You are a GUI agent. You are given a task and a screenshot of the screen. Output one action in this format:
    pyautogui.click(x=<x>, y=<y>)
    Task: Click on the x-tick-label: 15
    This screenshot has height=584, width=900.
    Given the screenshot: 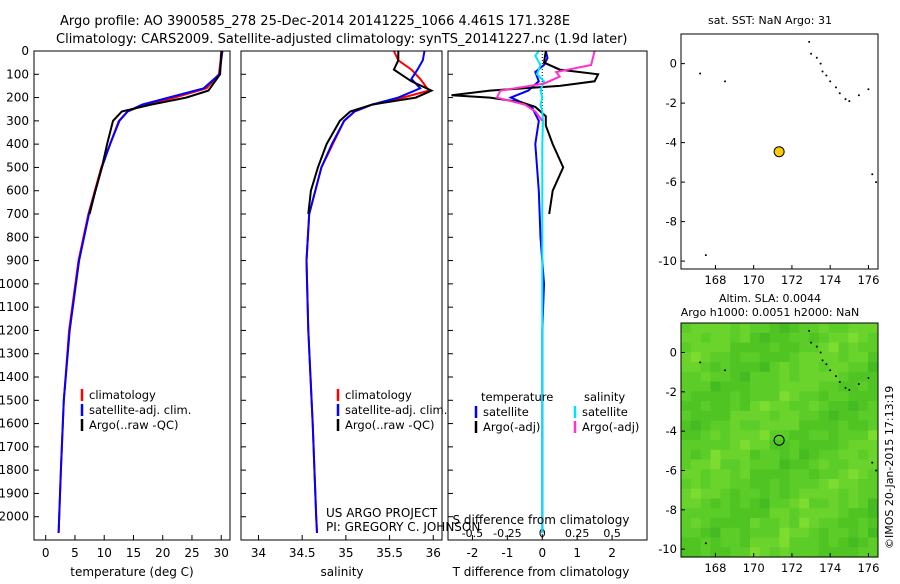 What is the action you would take?
    pyautogui.click(x=133, y=553)
    